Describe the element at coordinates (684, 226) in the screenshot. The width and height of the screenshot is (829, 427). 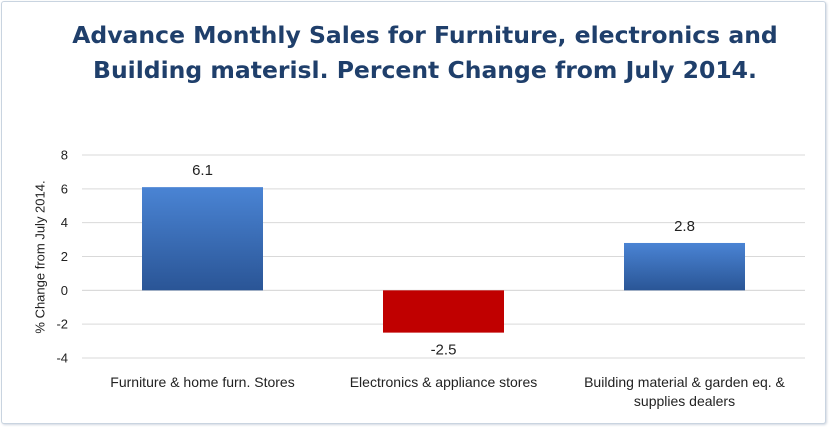
I see `data-label: 2.8` at that location.